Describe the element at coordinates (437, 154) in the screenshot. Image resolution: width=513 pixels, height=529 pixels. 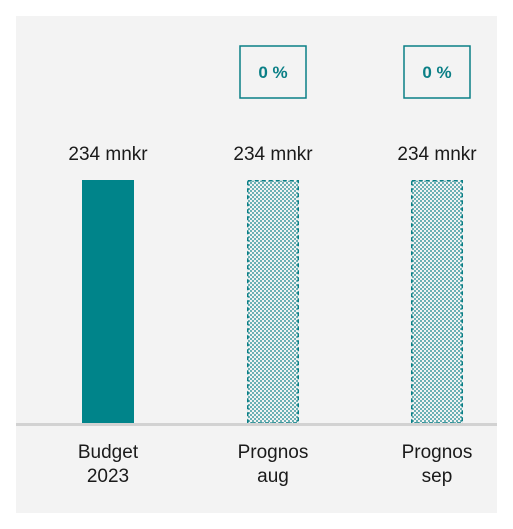
I see `value-label-2: 234 mnkr` at that location.